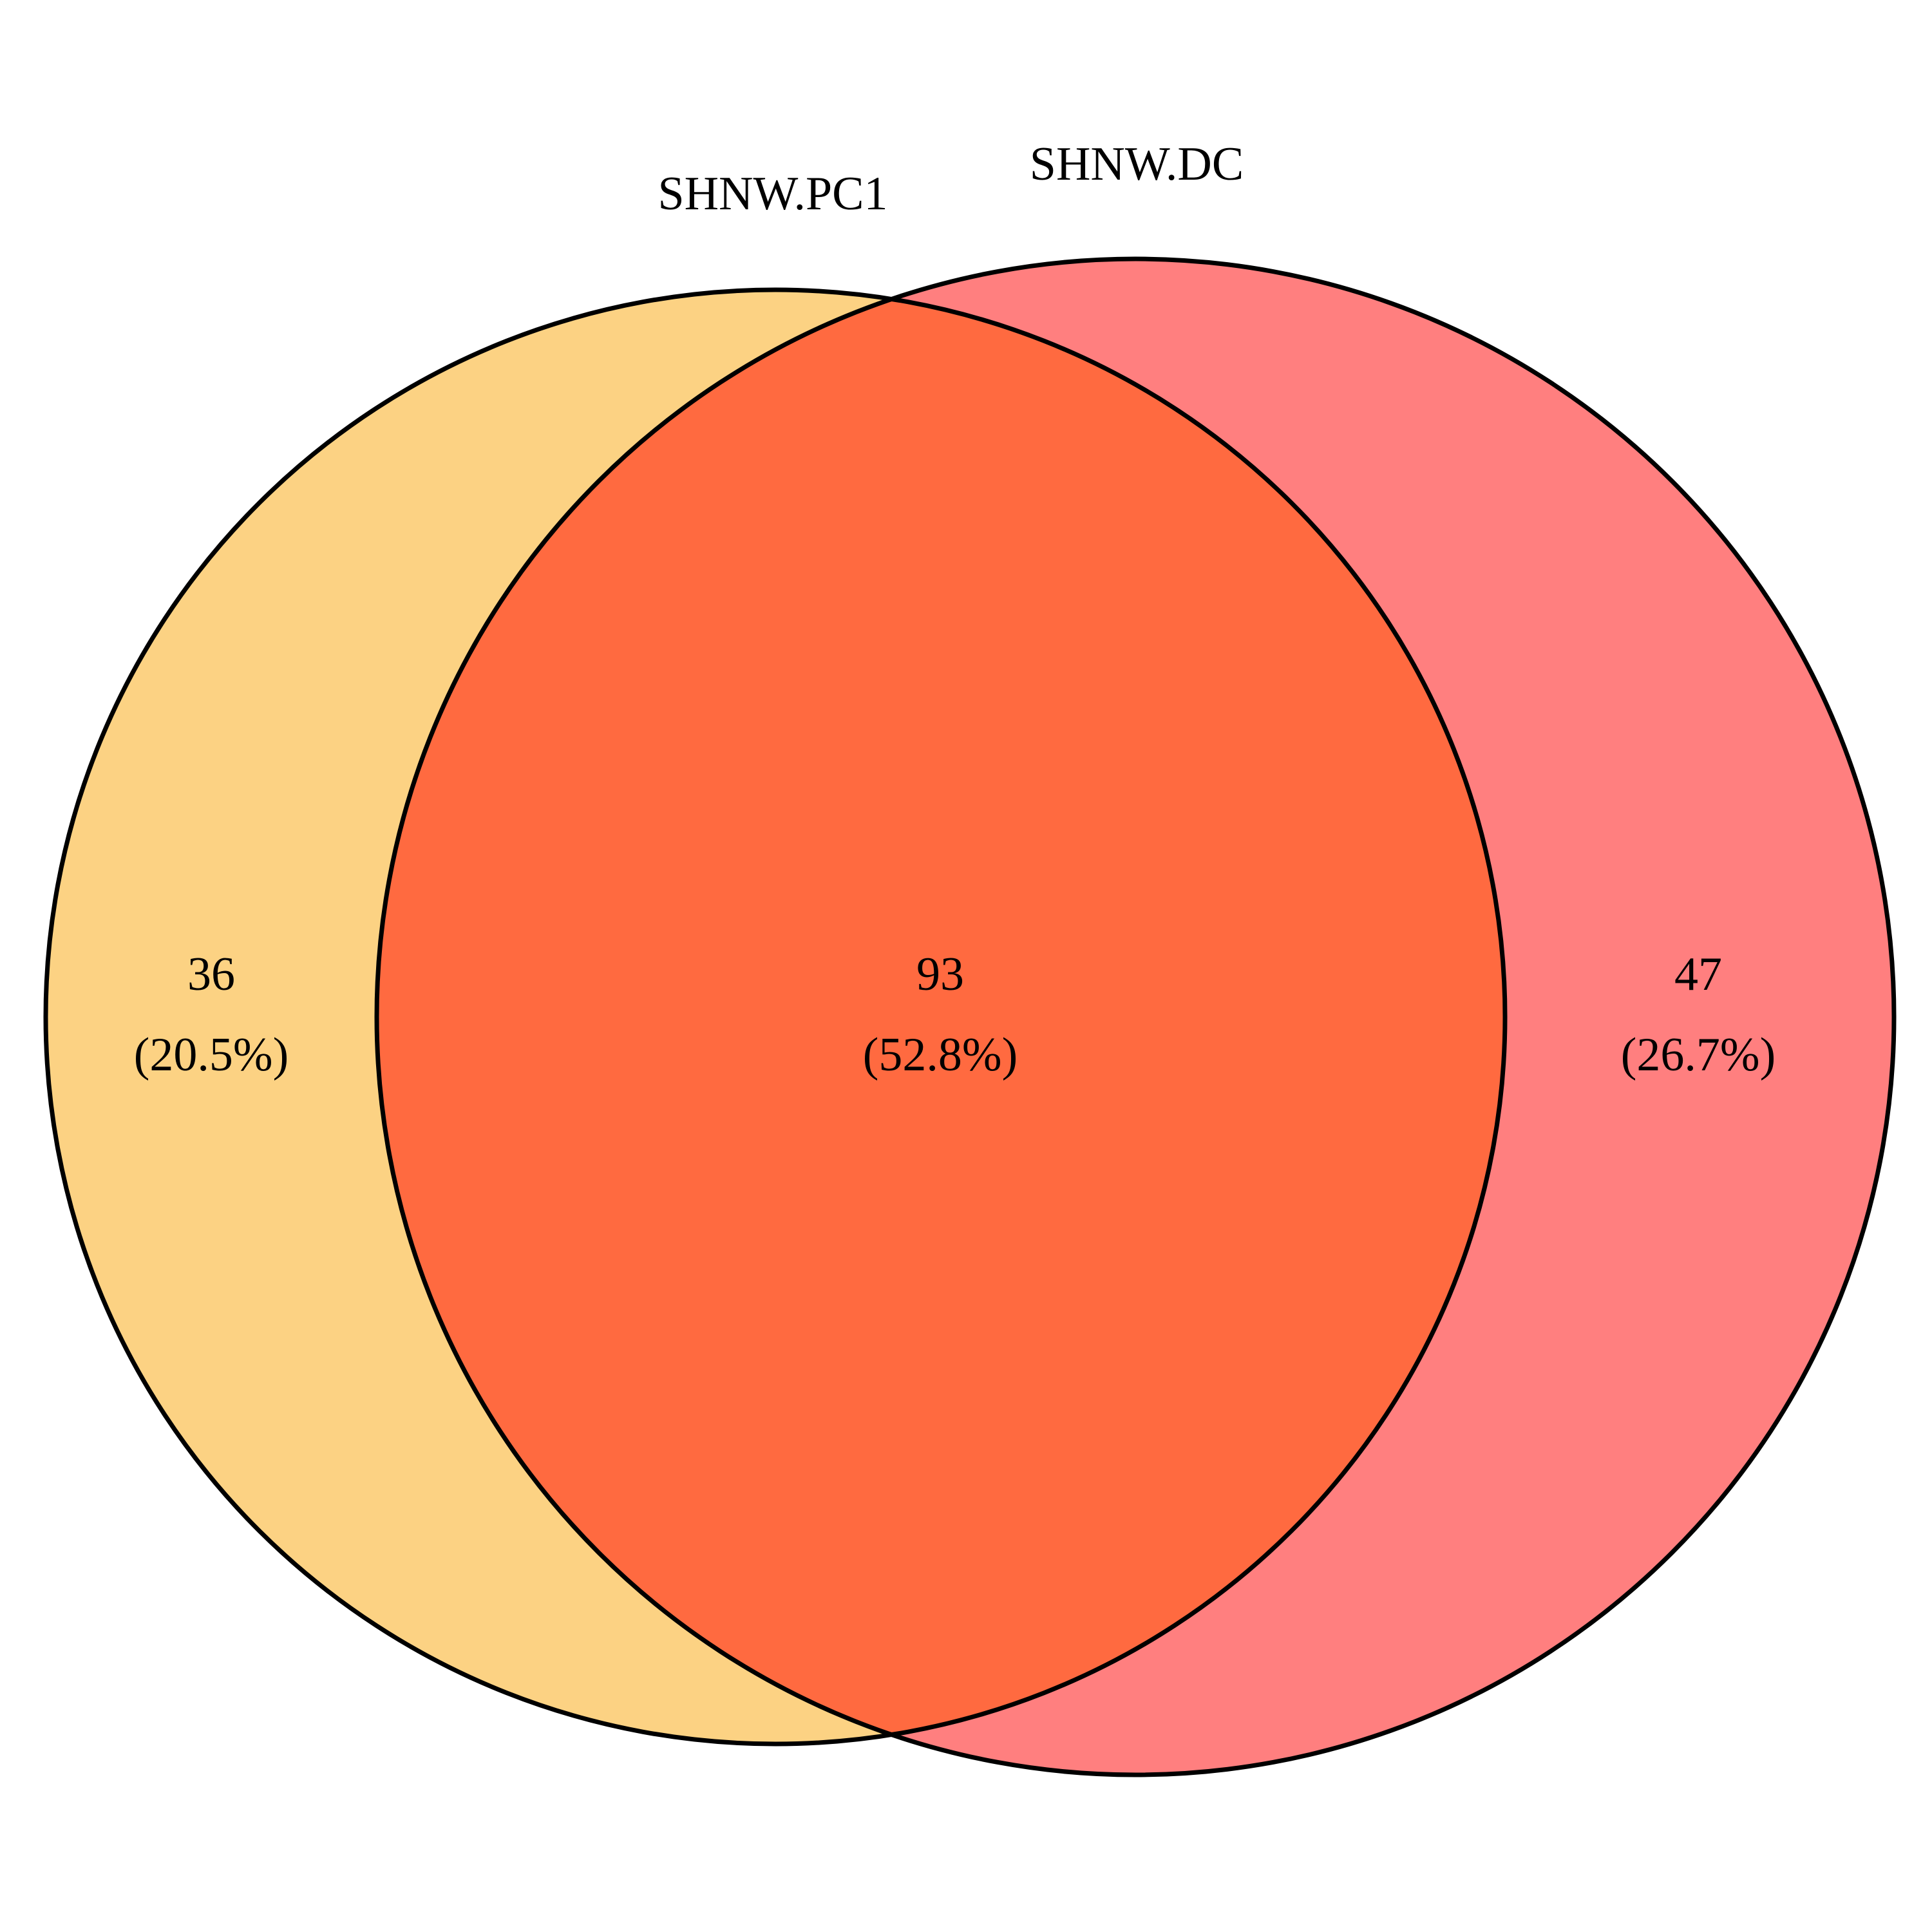  Describe the element at coordinates (1698, 1054) in the screenshot. I see `region-dc-only-percent: (26.7%)` at that location.